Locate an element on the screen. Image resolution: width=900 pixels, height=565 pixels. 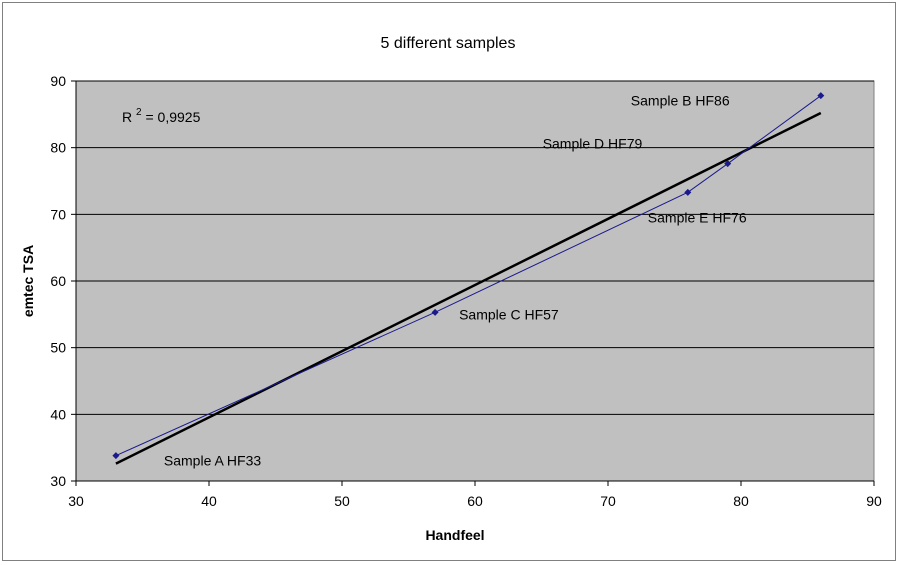
x-tick-label-40: 40 is located at coordinates (209, 501).